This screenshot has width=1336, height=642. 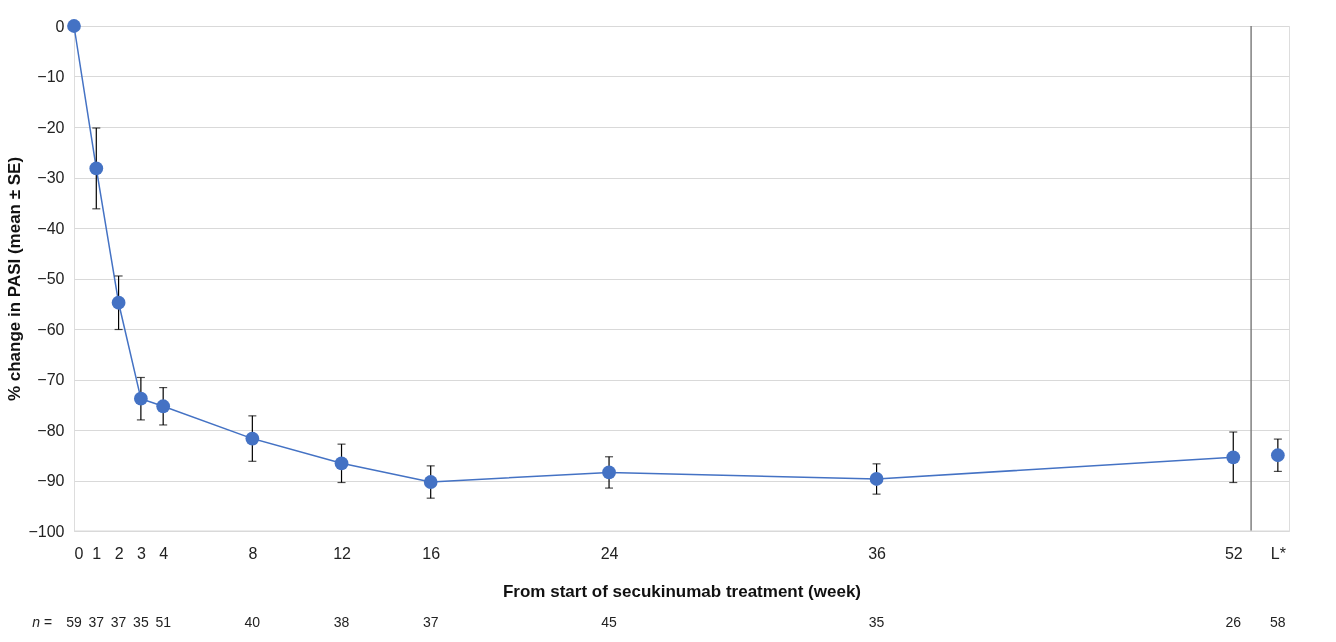 What do you see at coordinates (342, 553) in the screenshot?
I see `x-tick-label: 12` at bounding box center [342, 553].